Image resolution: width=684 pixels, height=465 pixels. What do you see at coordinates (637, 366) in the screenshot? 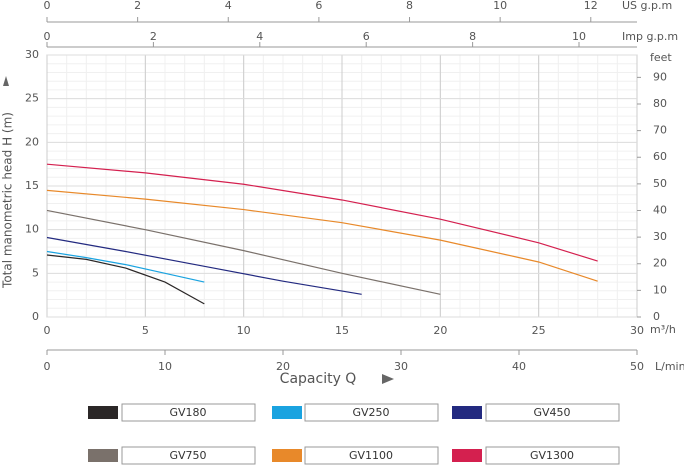
I see `x-tick-label: 50` at bounding box center [637, 366].